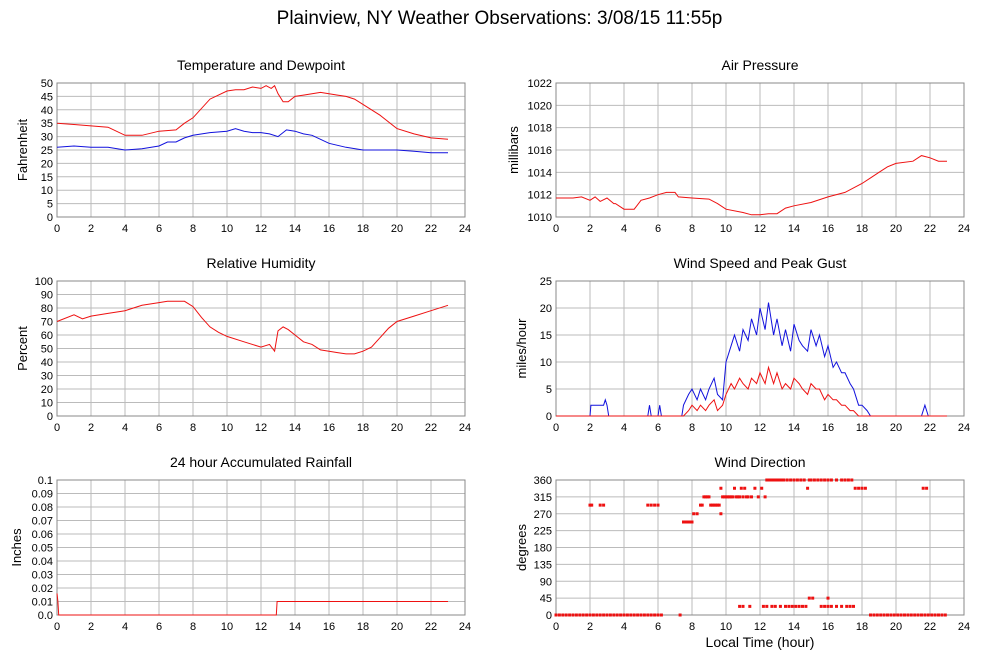  Describe the element at coordinates (540, 218) in the screenshot. I see `y-tick-label: 1010` at that location.